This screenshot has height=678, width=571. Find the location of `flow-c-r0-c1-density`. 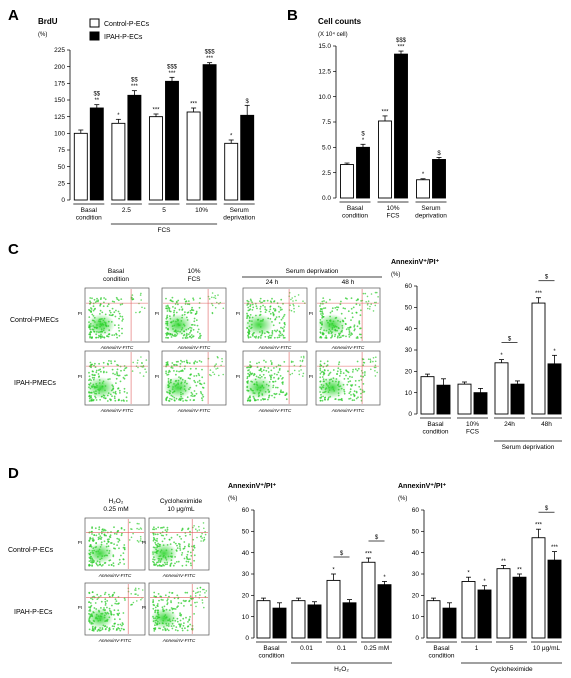

flow-c-r0-c1-density is located at coordinates (178, 324).